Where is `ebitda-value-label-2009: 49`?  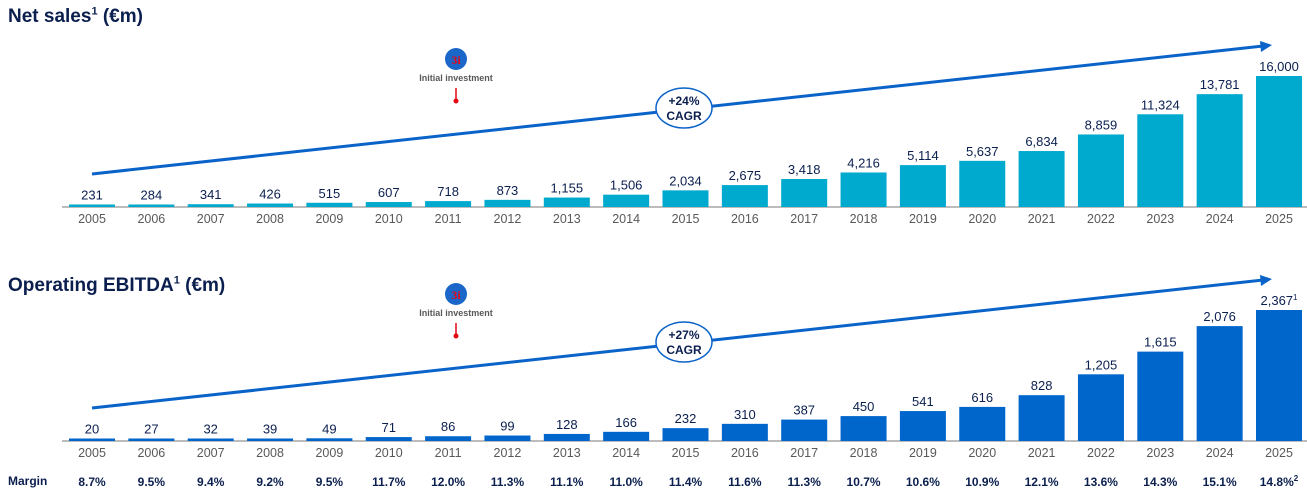
ebitda-value-label-2009: 49 is located at coordinates (329, 428).